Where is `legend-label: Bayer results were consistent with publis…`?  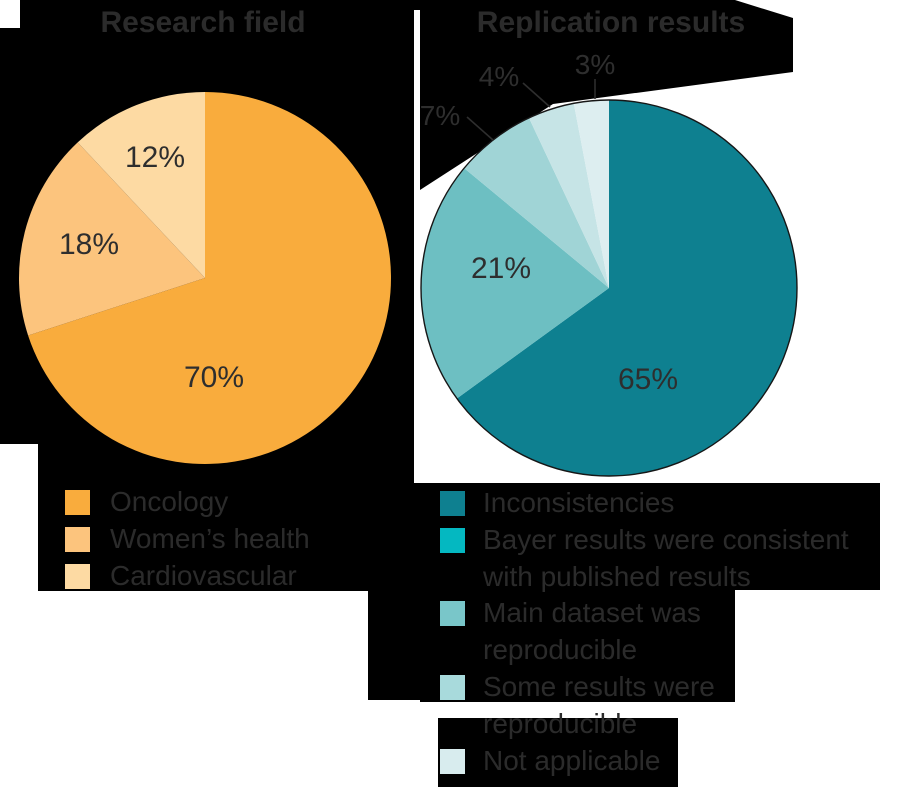
legend-label: Bayer results were consistent with publis… is located at coordinates (666, 559).